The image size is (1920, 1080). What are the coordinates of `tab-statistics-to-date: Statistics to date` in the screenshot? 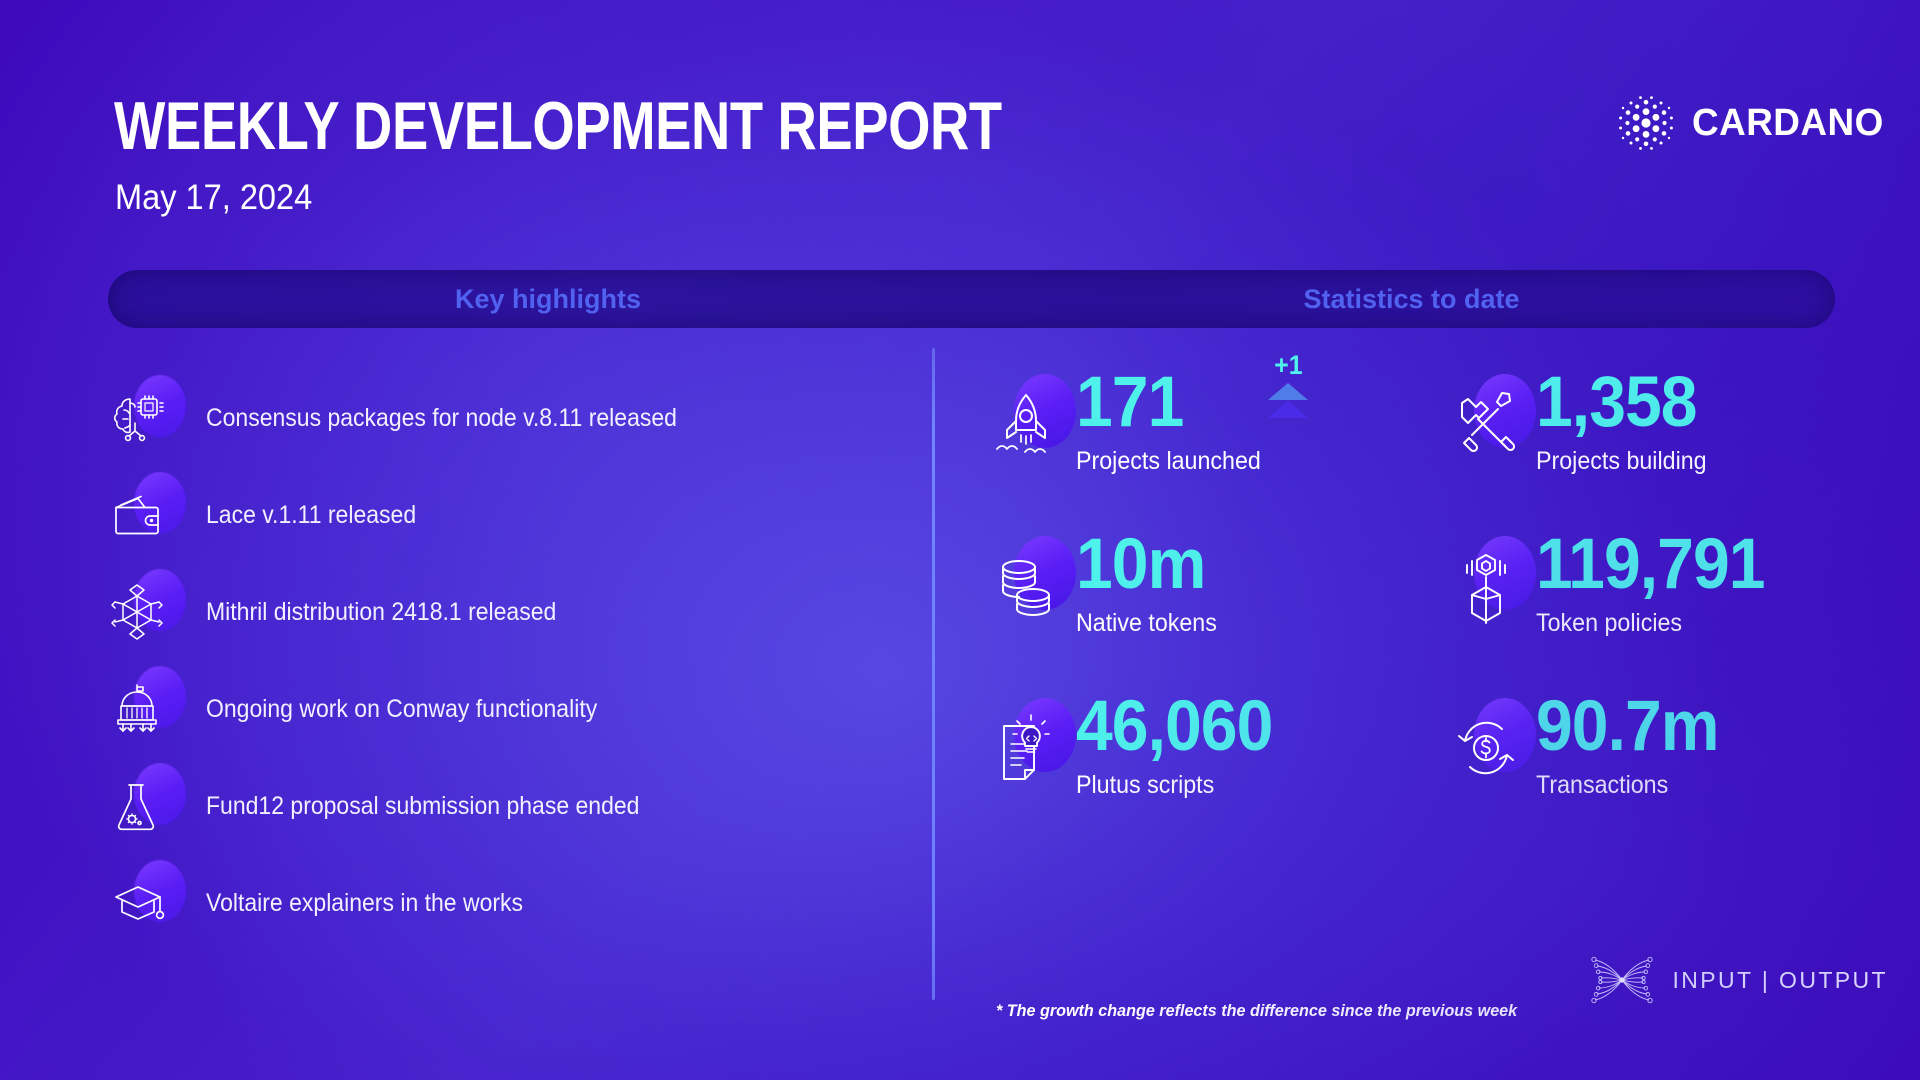 It's located at (1411, 298).